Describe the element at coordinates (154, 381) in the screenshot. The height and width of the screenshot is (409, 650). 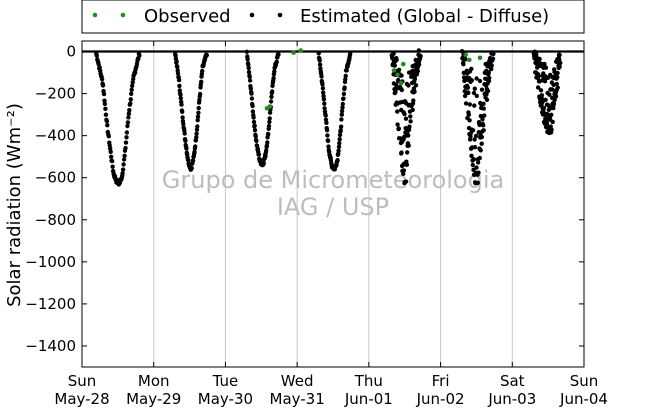
I see `x-tick-label-day: Mon` at that location.